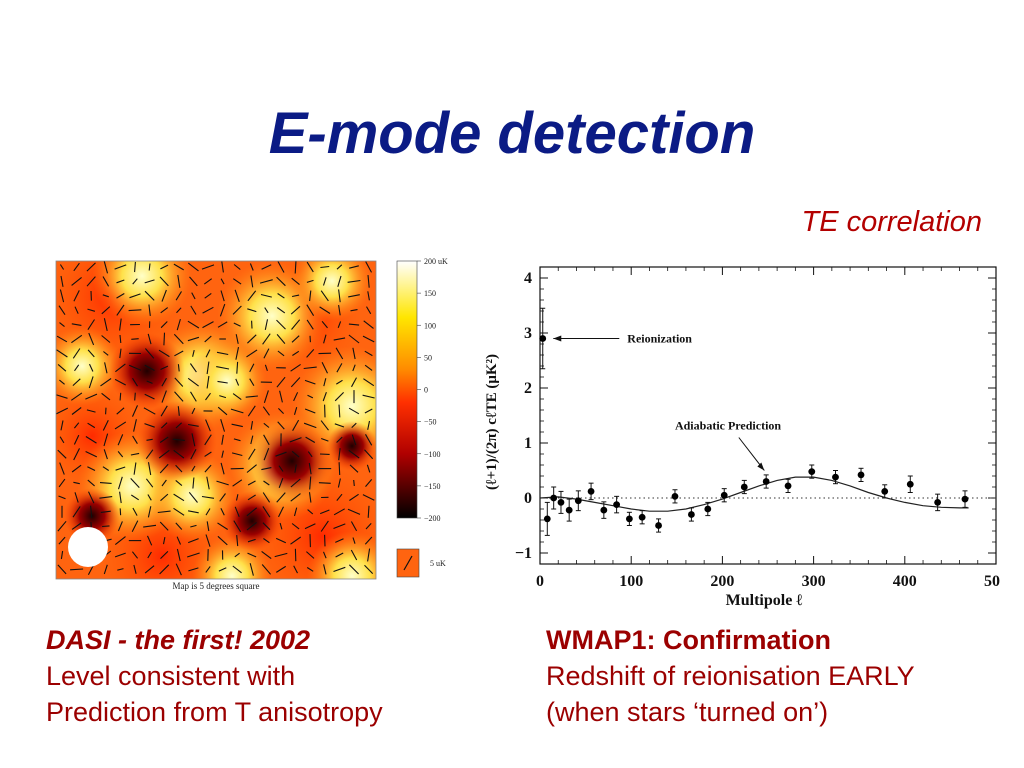  Describe the element at coordinates (905, 581) in the screenshot. I see `x-tick-label: 400` at that location.